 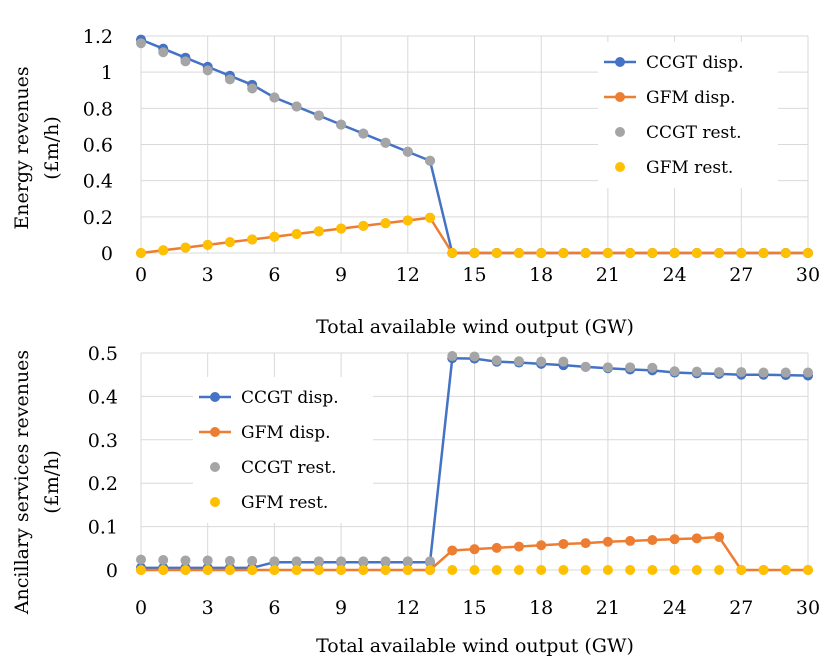 What do you see at coordinates (269, 398) in the screenshot?
I see `ancillary-legend-item-ccgt-disp: CCGT disp.` at bounding box center [269, 398].